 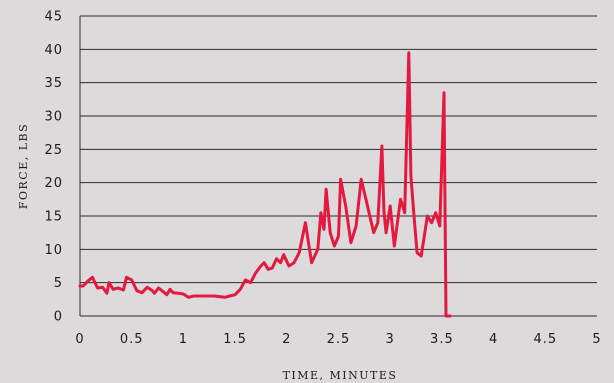 What do you see at coordinates (79, 339) in the screenshot?
I see `x-tick-label: 0` at bounding box center [79, 339].